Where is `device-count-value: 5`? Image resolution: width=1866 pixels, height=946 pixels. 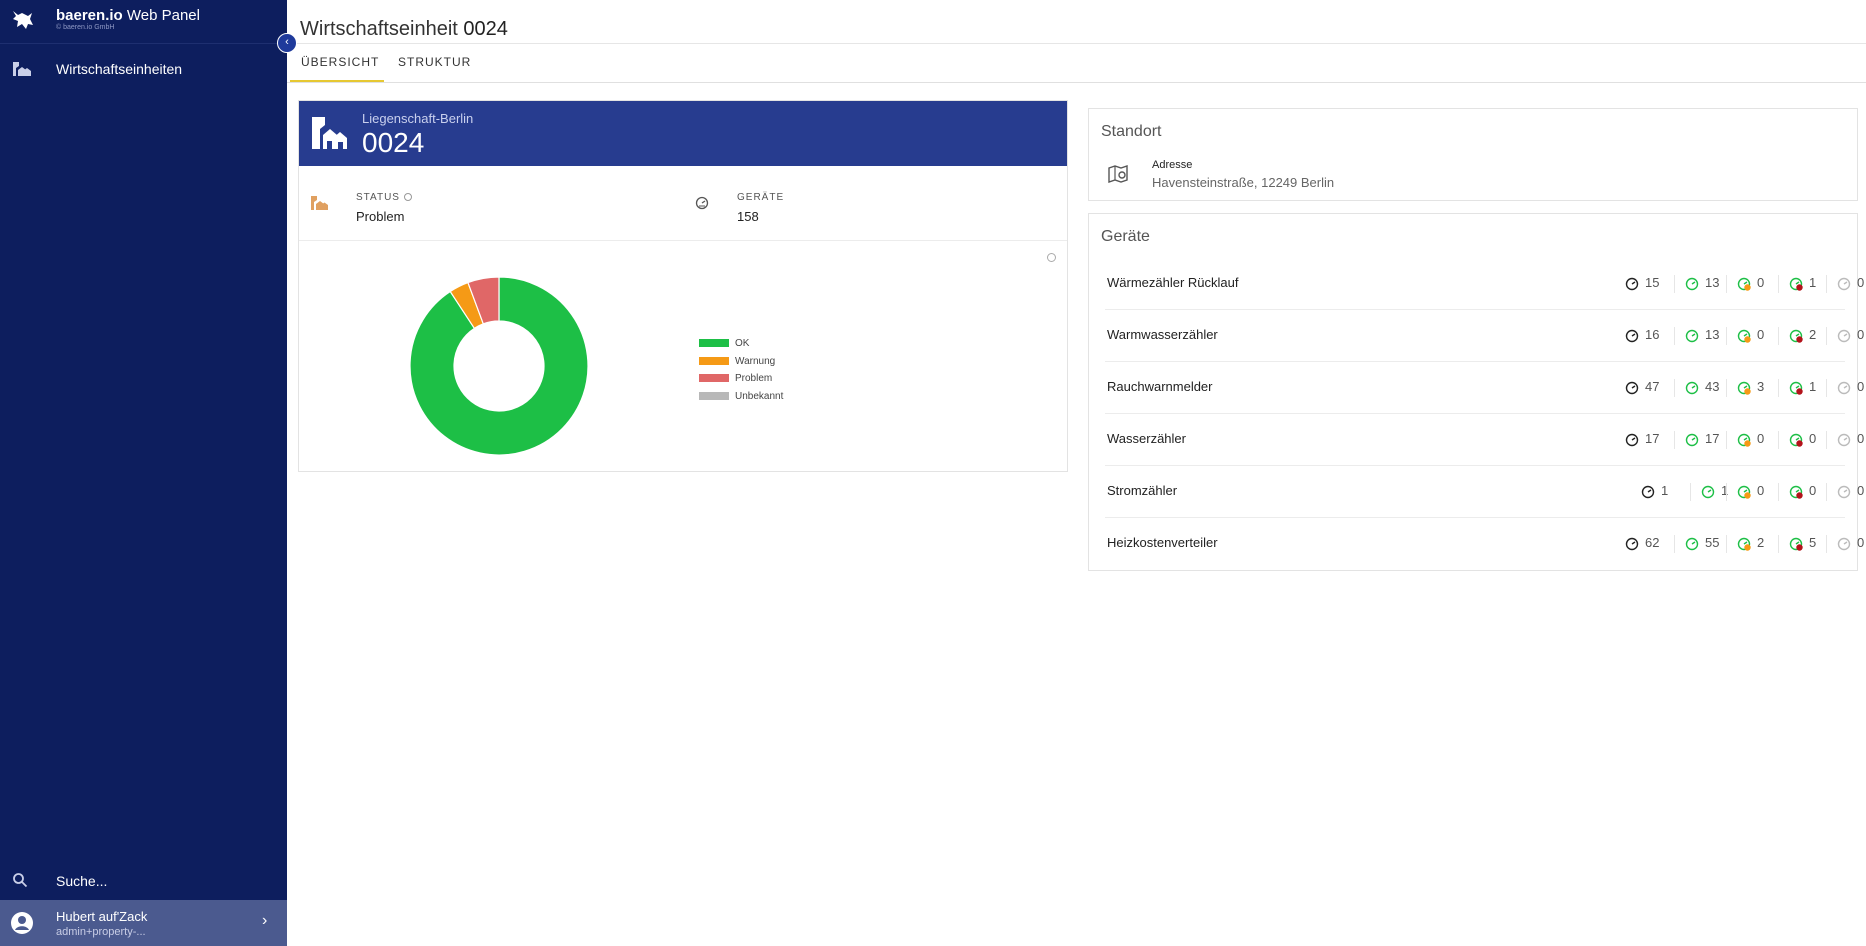
device-count-value: 5 is located at coordinates (1813, 542).